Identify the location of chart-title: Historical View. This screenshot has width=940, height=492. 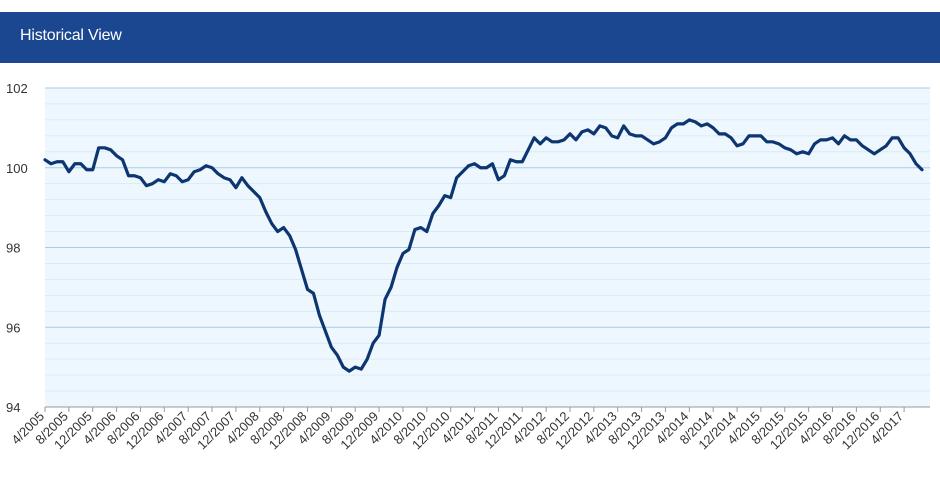
(71, 35).